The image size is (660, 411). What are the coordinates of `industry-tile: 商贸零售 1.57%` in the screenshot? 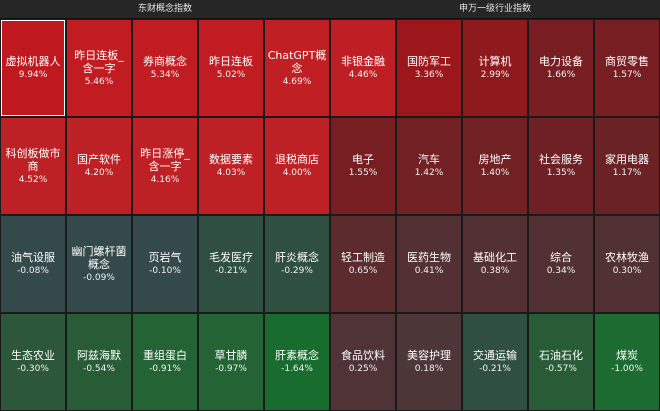 It's located at (627, 68).